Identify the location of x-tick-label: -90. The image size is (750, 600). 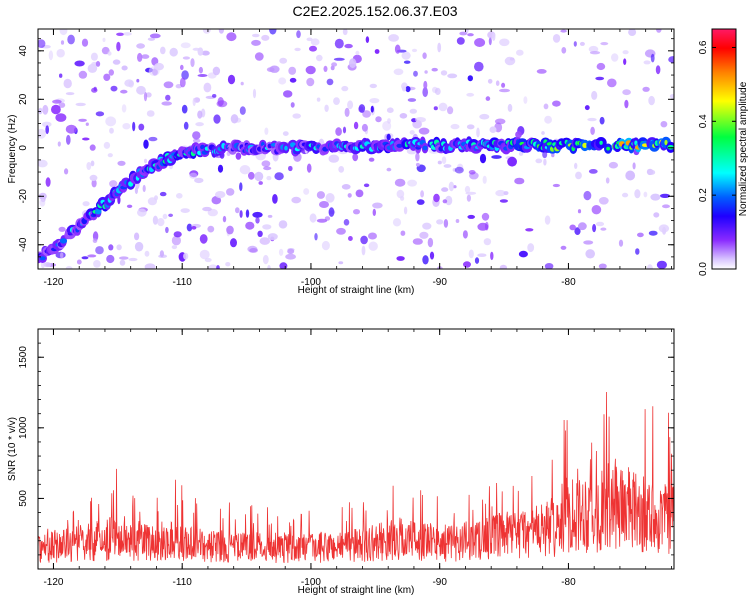
(439, 282).